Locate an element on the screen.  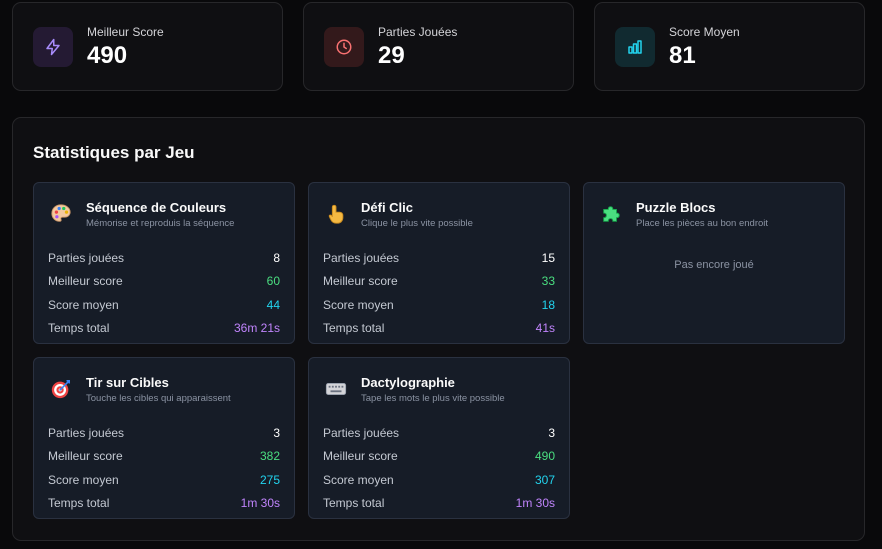
stat-value: 15 is located at coordinates (548, 257).